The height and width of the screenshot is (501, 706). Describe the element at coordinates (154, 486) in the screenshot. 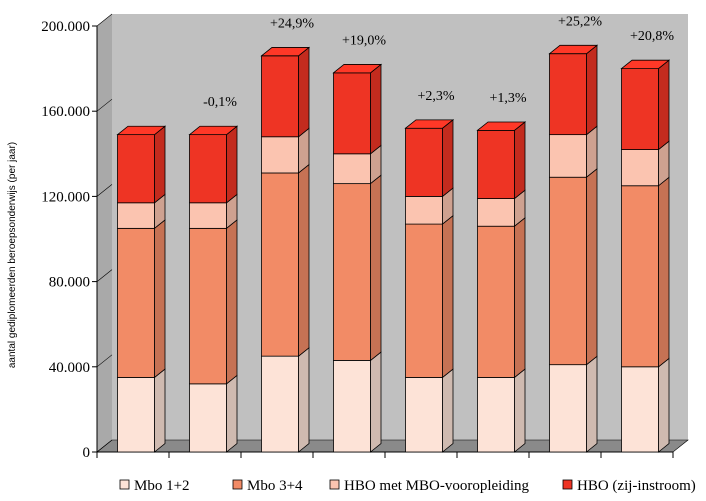

I see `legend-item: Mbo 1+2` at that location.